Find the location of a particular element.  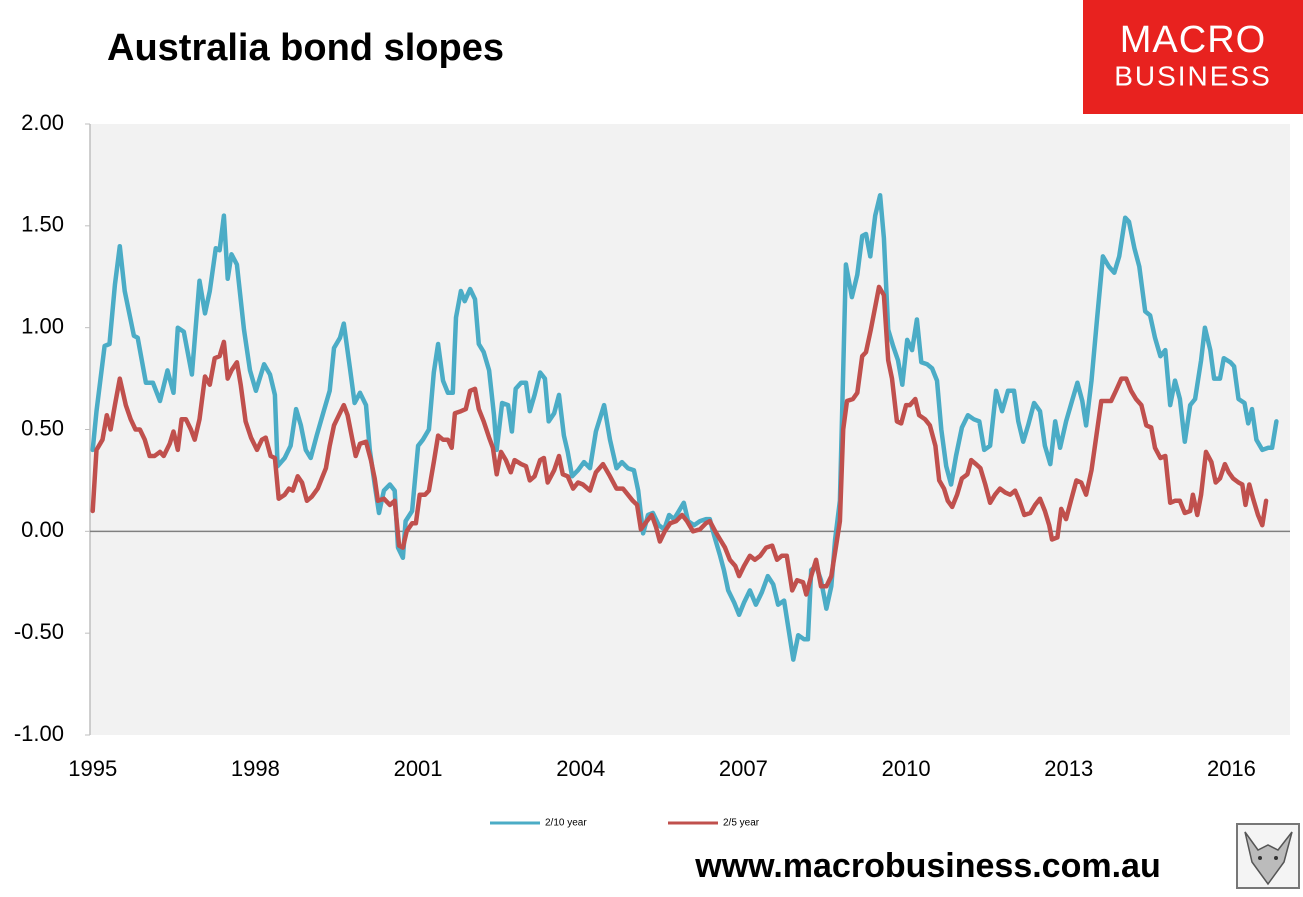

logo-line2: BUSINESS is located at coordinates (1193, 75).